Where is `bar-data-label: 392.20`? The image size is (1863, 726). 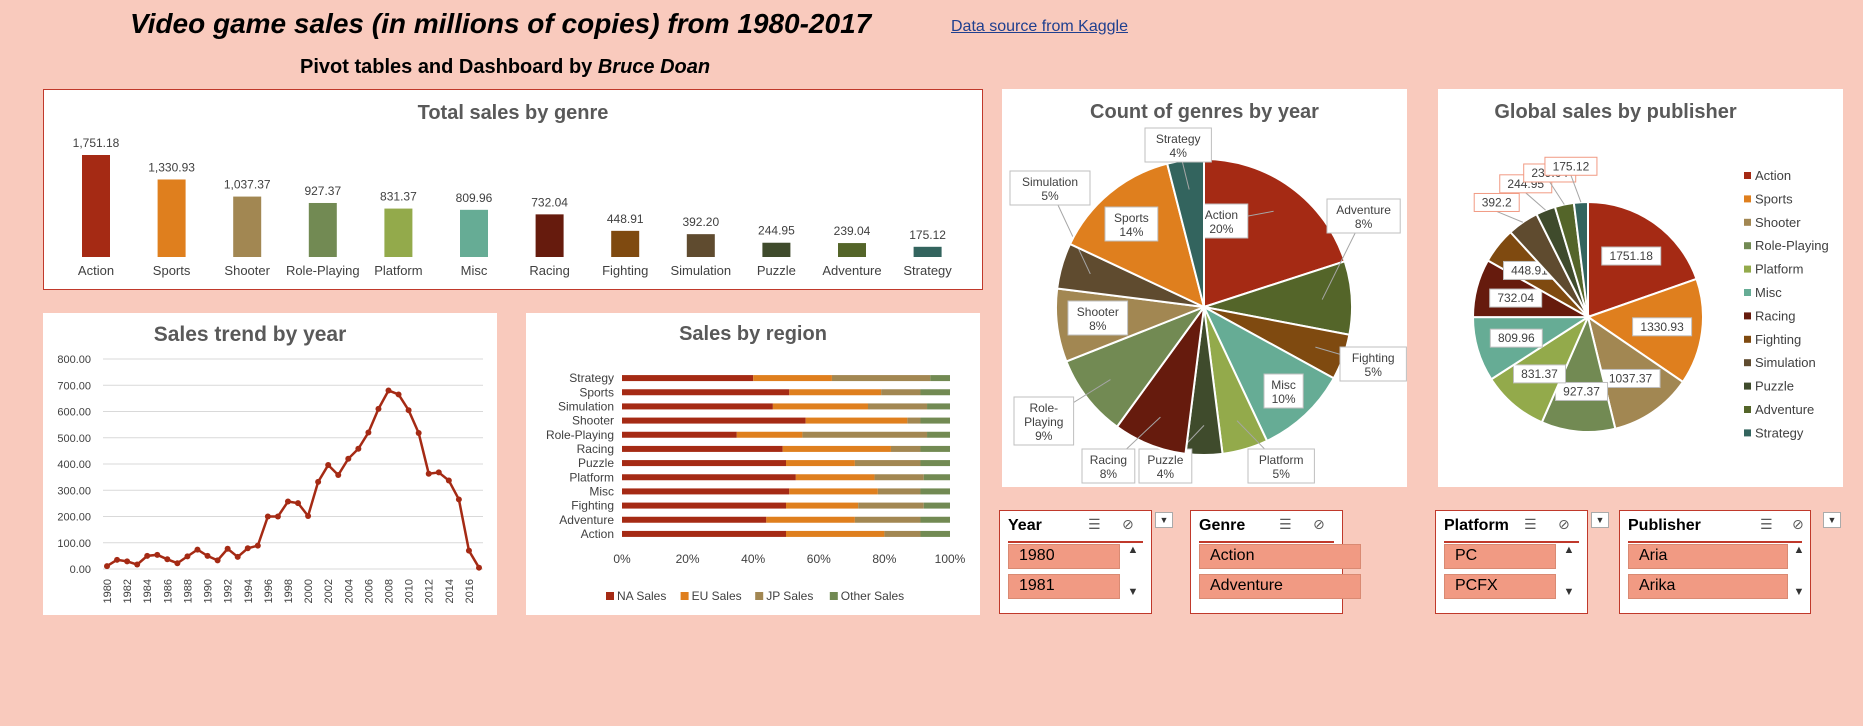
bar-data-label: 392.20 is located at coordinates (700, 222).